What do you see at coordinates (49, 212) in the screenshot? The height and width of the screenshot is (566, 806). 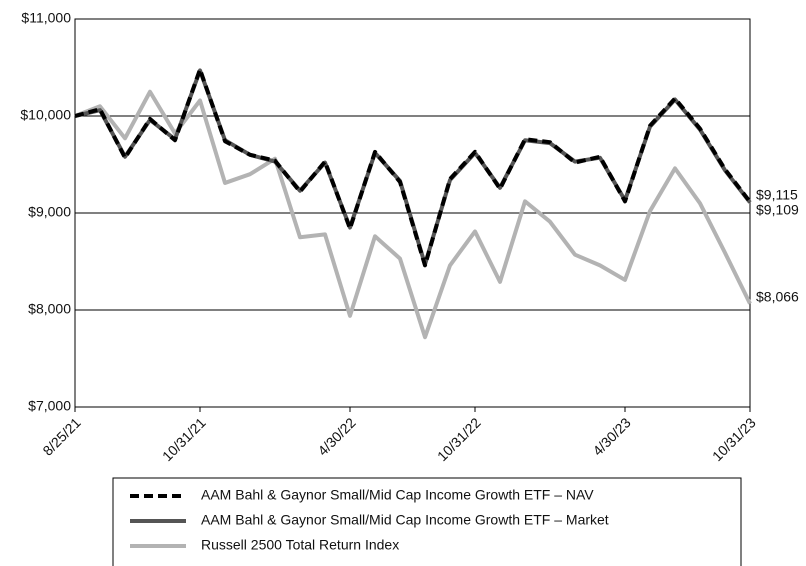 I see `y-tick-label: $9,000` at bounding box center [49, 212].